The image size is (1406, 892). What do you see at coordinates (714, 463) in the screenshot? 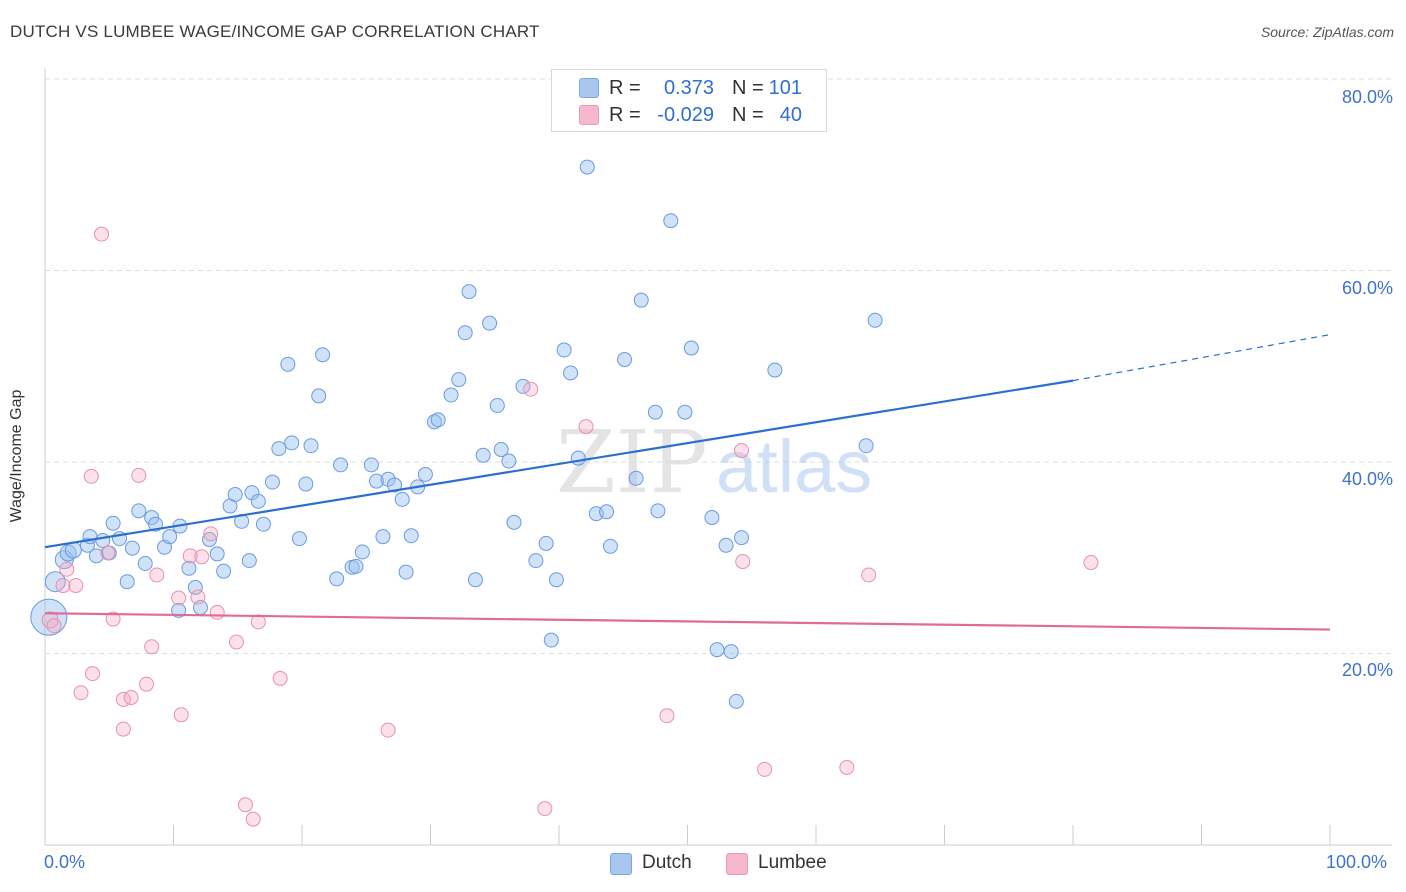
I see `watermark: ZIP atlas` at bounding box center [714, 463].